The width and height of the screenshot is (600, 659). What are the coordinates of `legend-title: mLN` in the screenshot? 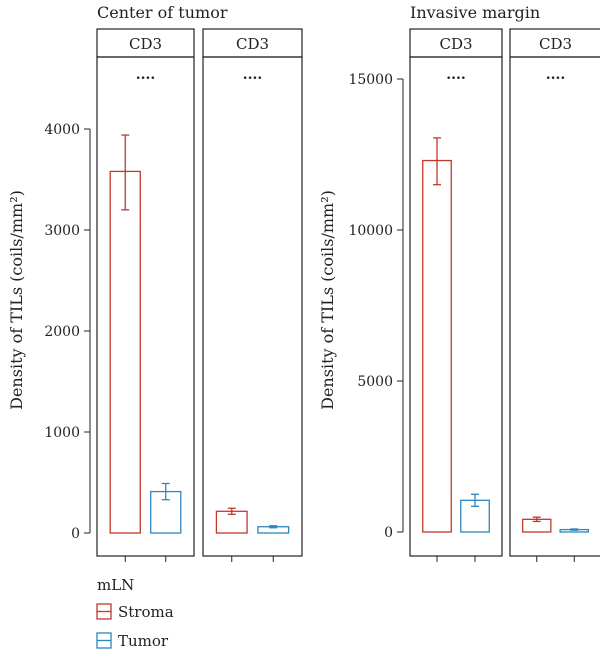 It's located at (115, 585).